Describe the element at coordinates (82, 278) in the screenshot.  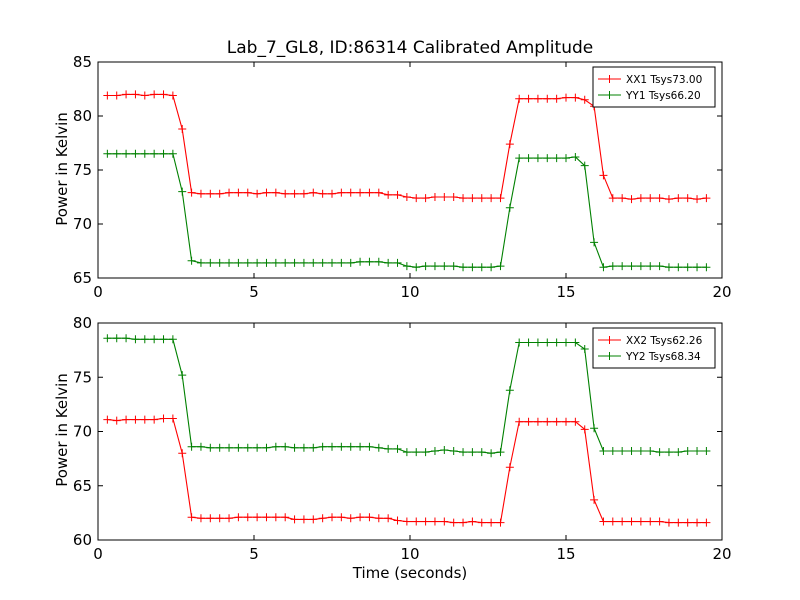
I see `y-tick-label: 65` at that location.